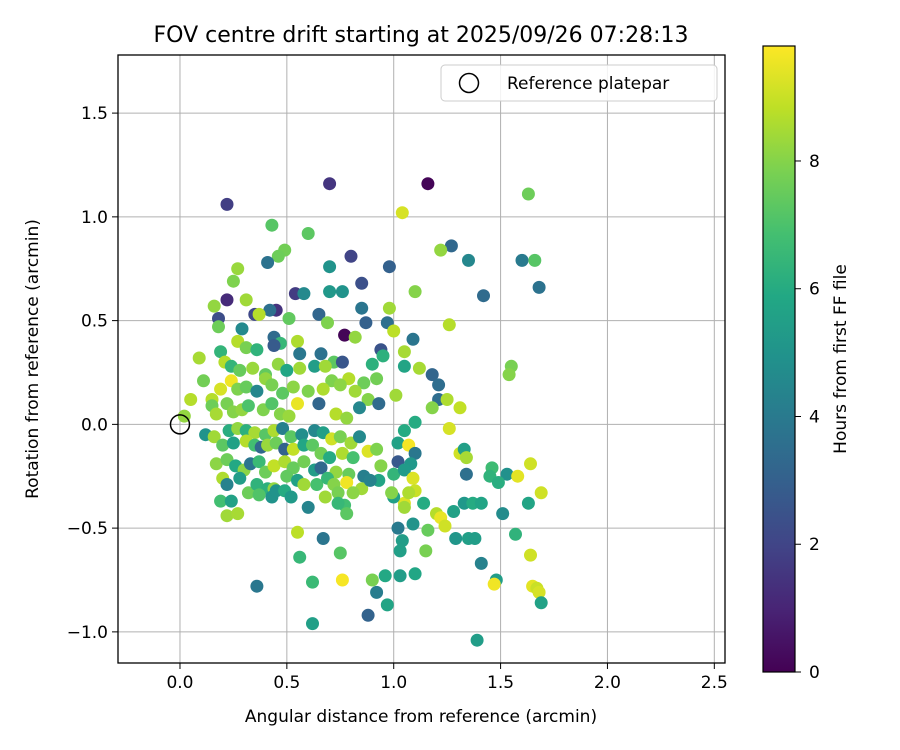 The image size is (900, 750). What do you see at coordinates (814, 545) in the screenshot?
I see `colorbar-tick-label: 2` at bounding box center [814, 545].